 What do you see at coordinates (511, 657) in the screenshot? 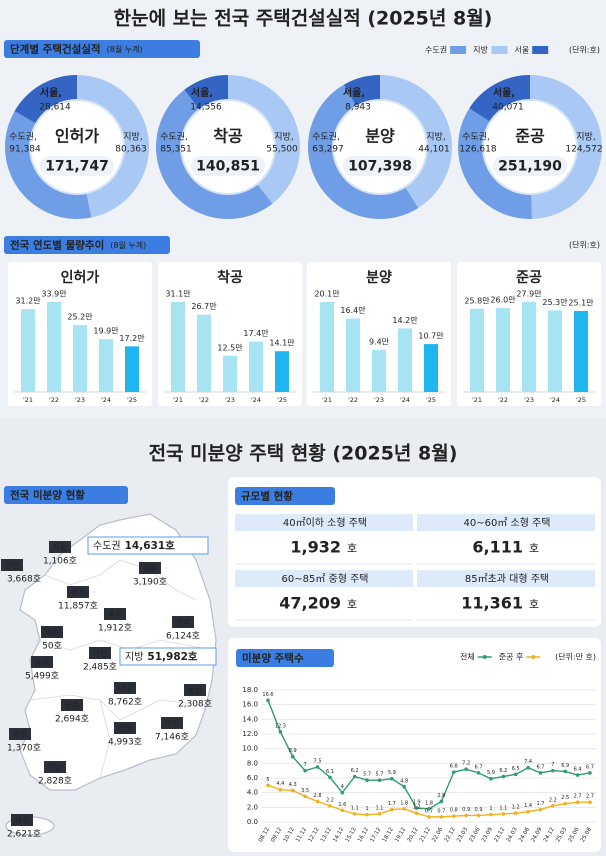
I see `legend-label: 준공 후` at bounding box center [511, 657].